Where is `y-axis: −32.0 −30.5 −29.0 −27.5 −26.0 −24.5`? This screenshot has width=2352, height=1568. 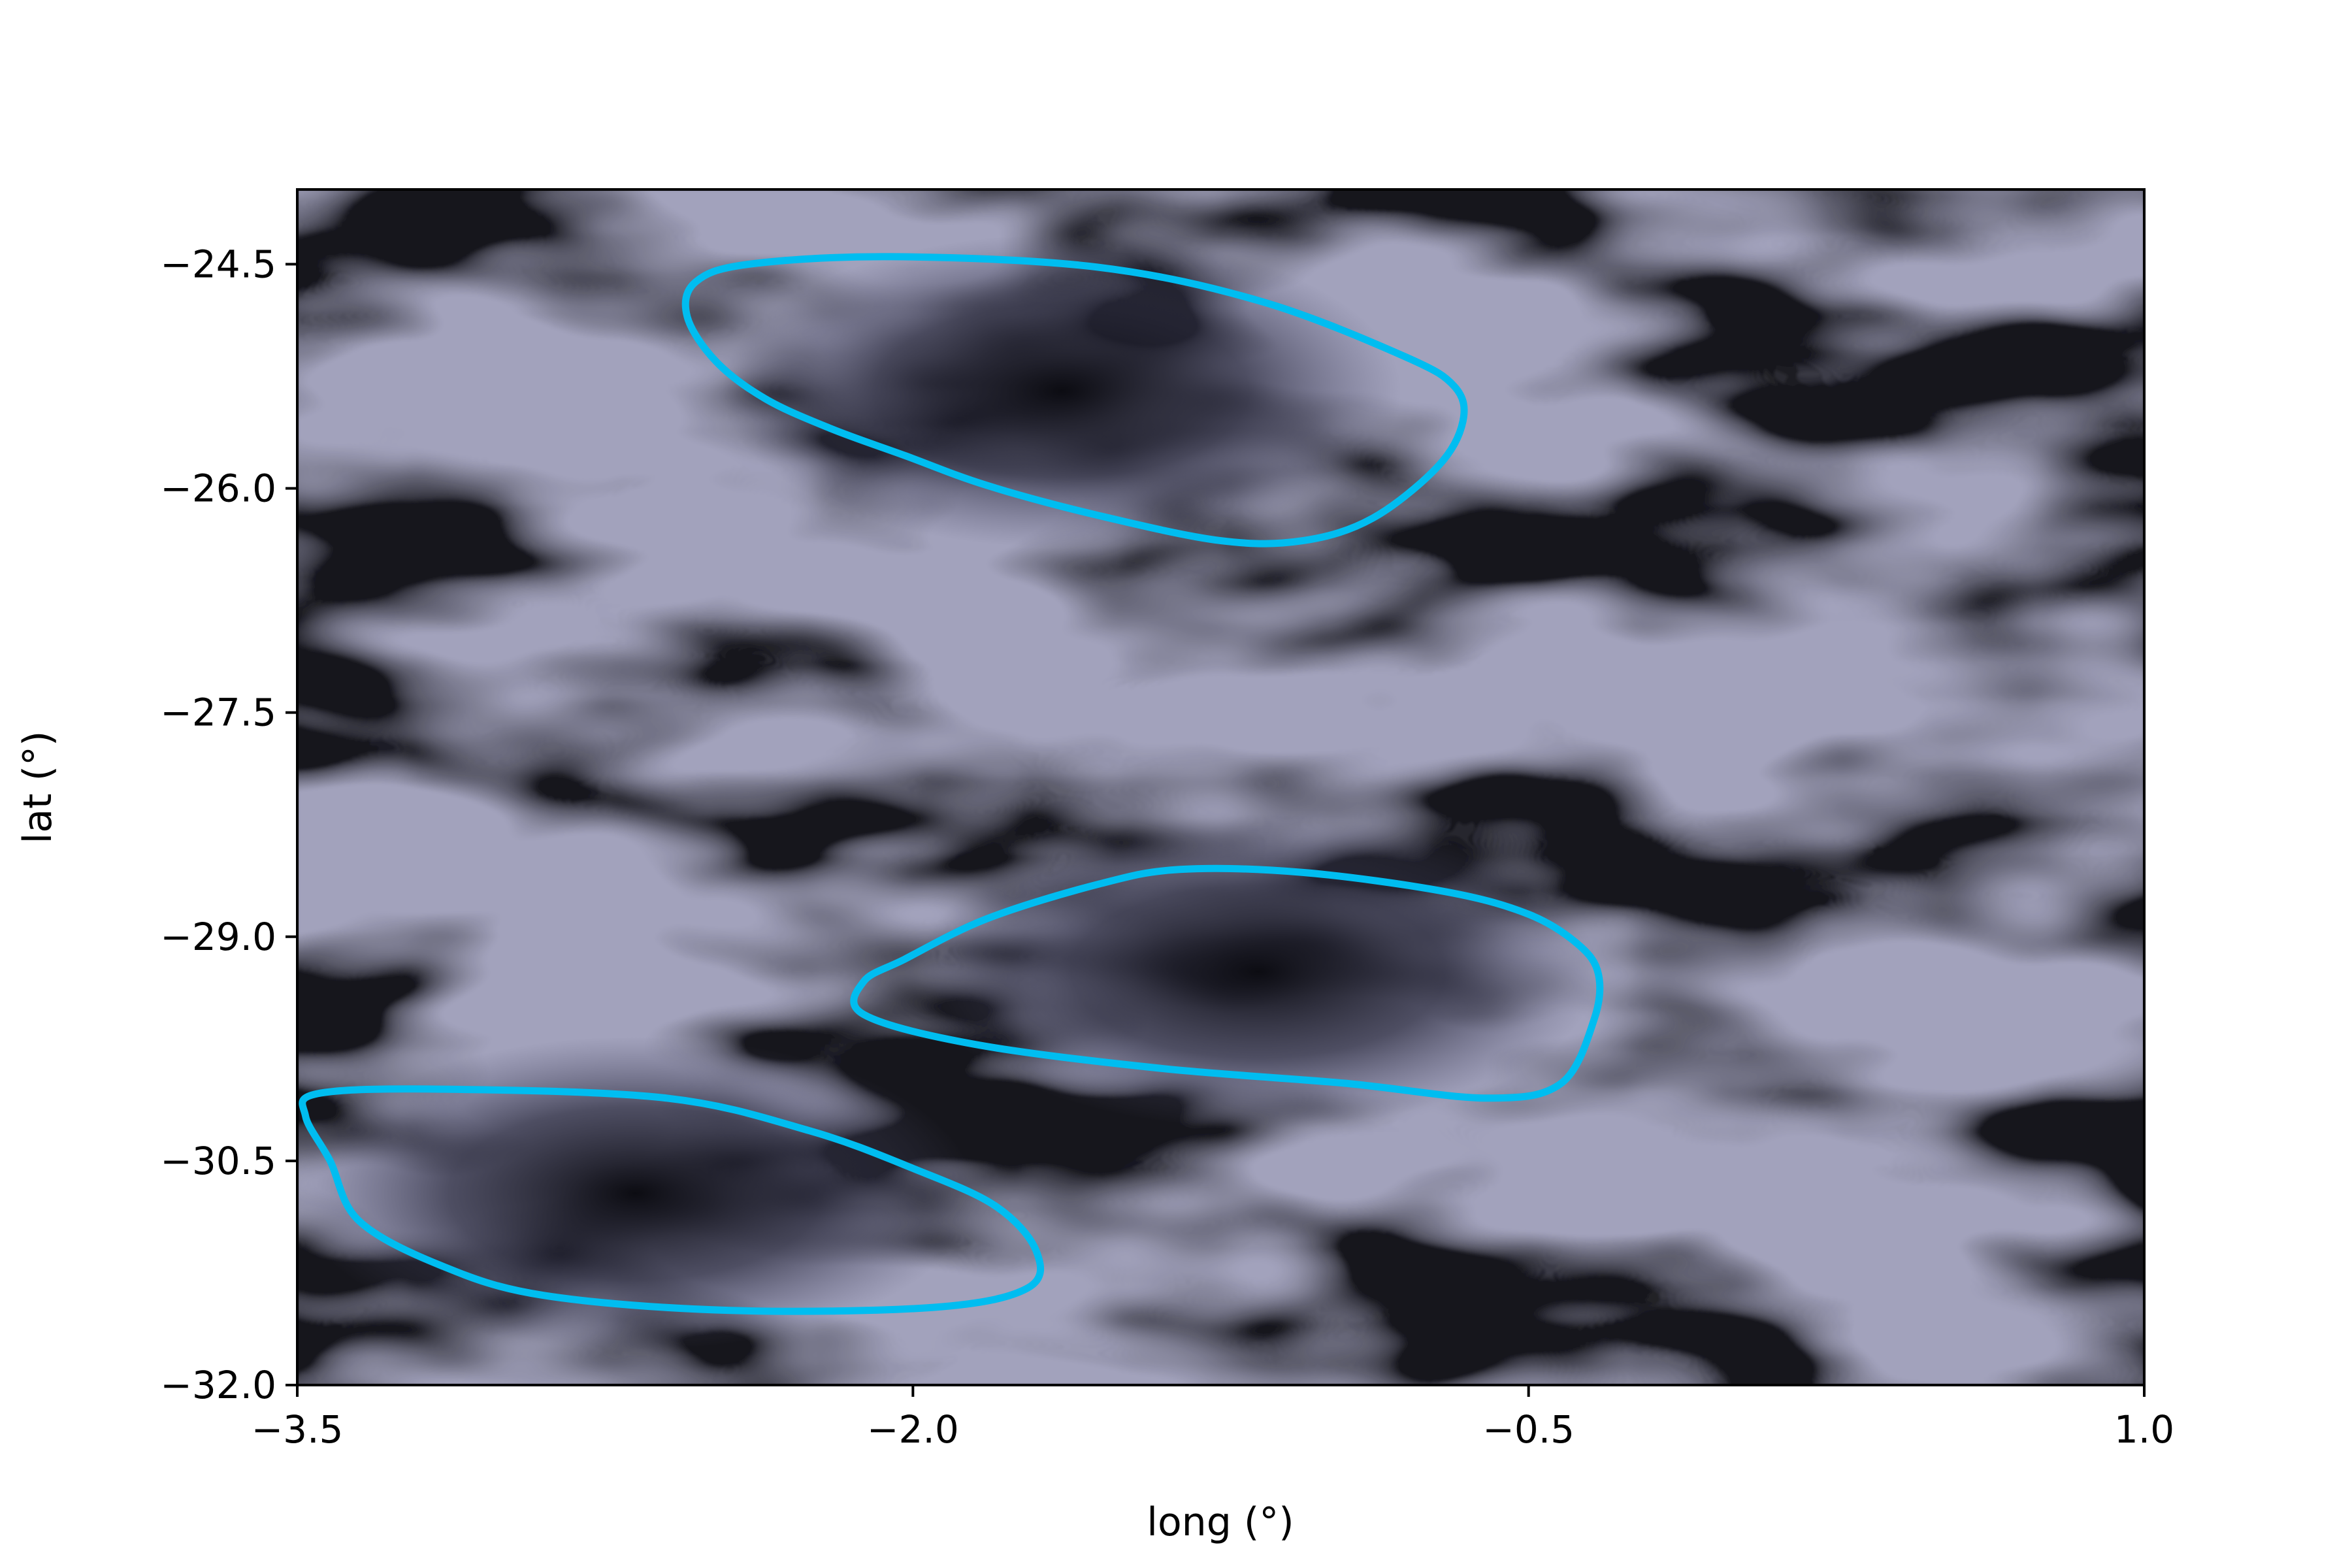
y-axis: −32.0 −30.5 −29.0 −27.5 −26.0 −24.5 is located at coordinates (228, 824).